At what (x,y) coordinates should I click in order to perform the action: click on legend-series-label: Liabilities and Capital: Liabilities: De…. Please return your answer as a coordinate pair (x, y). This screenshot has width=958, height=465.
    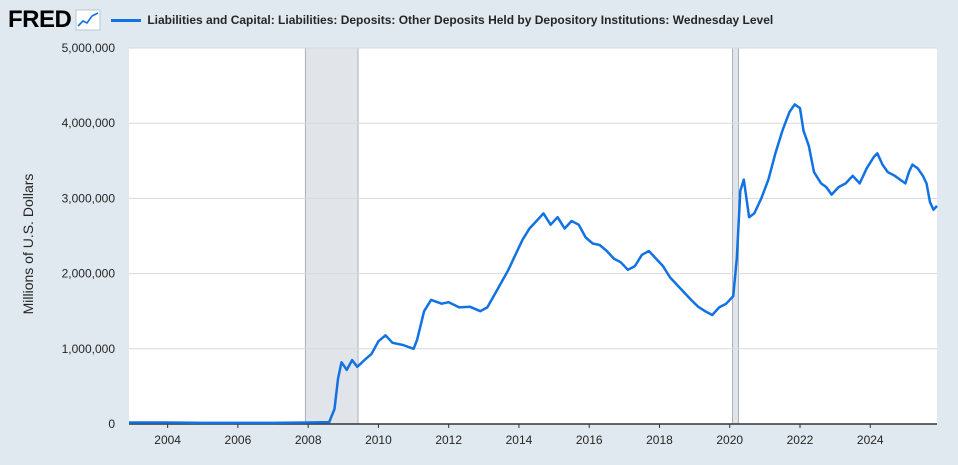
    Looking at the image, I should click on (460, 20).